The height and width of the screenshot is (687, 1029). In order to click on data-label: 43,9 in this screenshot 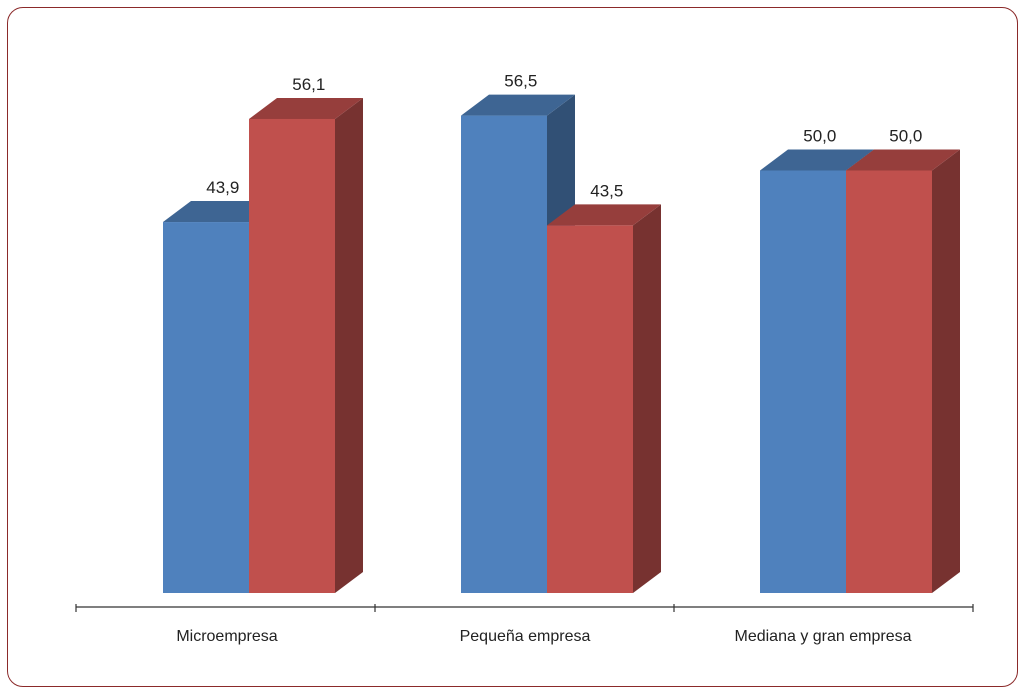, I will do `click(222, 187)`.